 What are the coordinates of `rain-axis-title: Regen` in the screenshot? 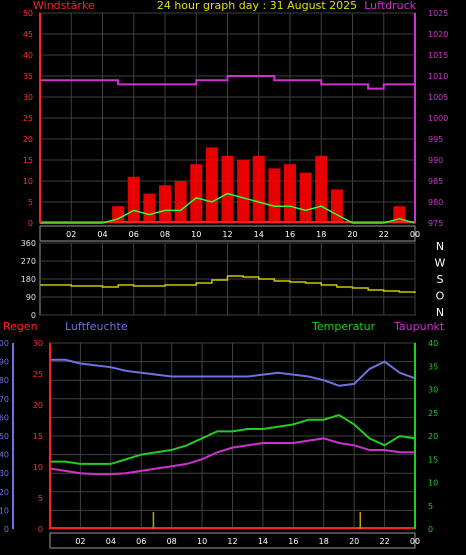 It's located at (20, 326).